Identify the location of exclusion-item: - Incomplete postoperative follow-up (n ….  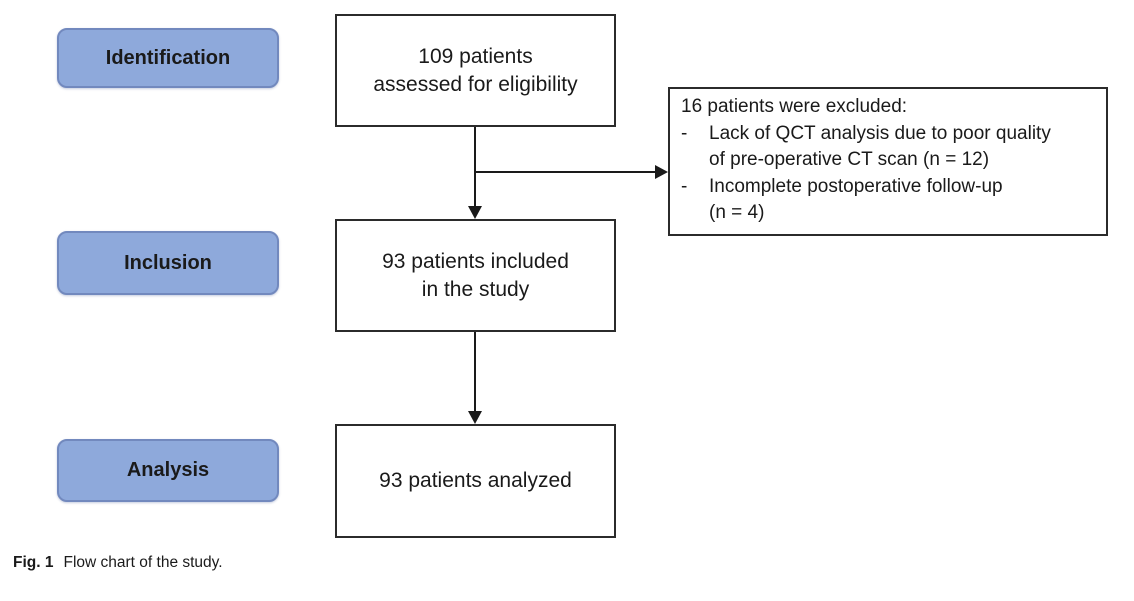
(889, 200).